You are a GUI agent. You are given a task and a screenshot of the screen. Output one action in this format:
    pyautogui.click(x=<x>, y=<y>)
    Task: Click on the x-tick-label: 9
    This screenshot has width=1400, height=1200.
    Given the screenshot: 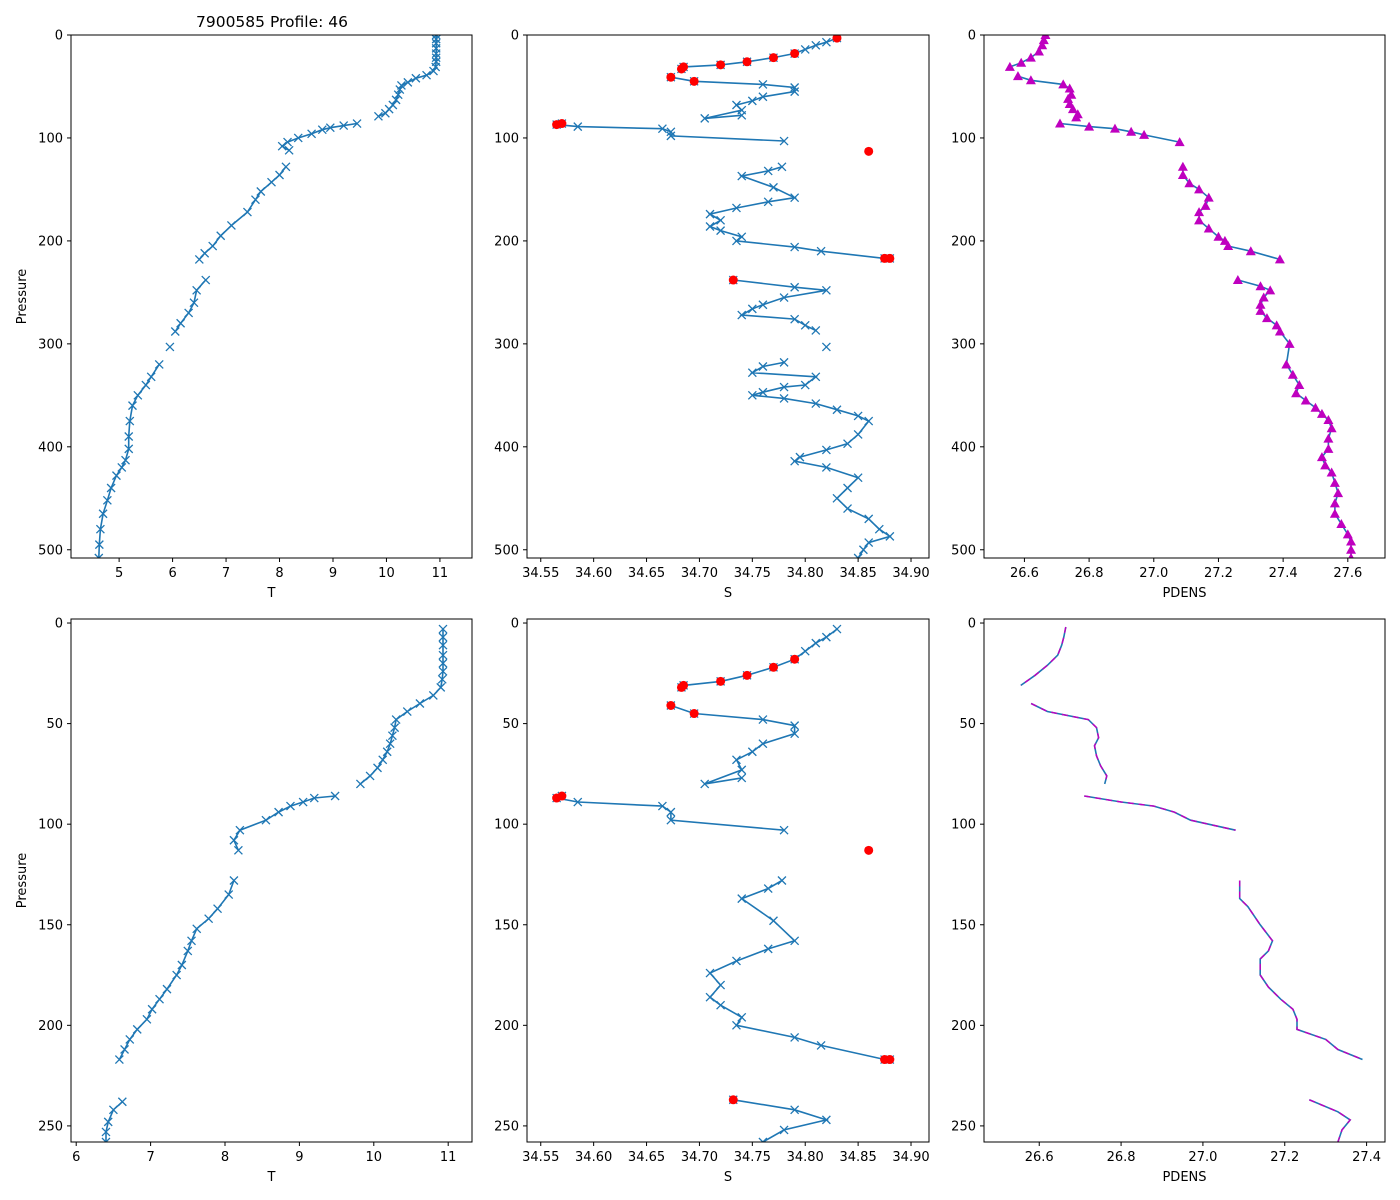 What is the action you would take?
    pyautogui.click(x=299, y=1157)
    